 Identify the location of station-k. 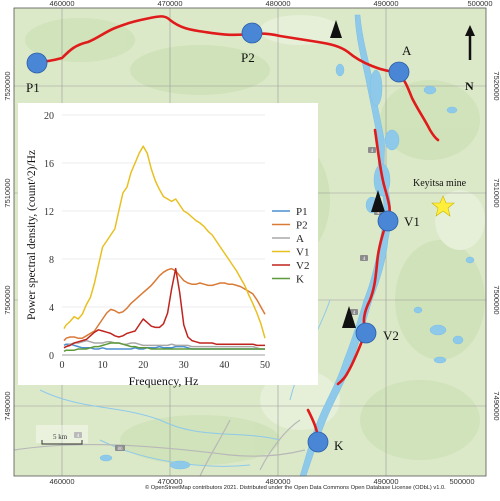
(318, 442).